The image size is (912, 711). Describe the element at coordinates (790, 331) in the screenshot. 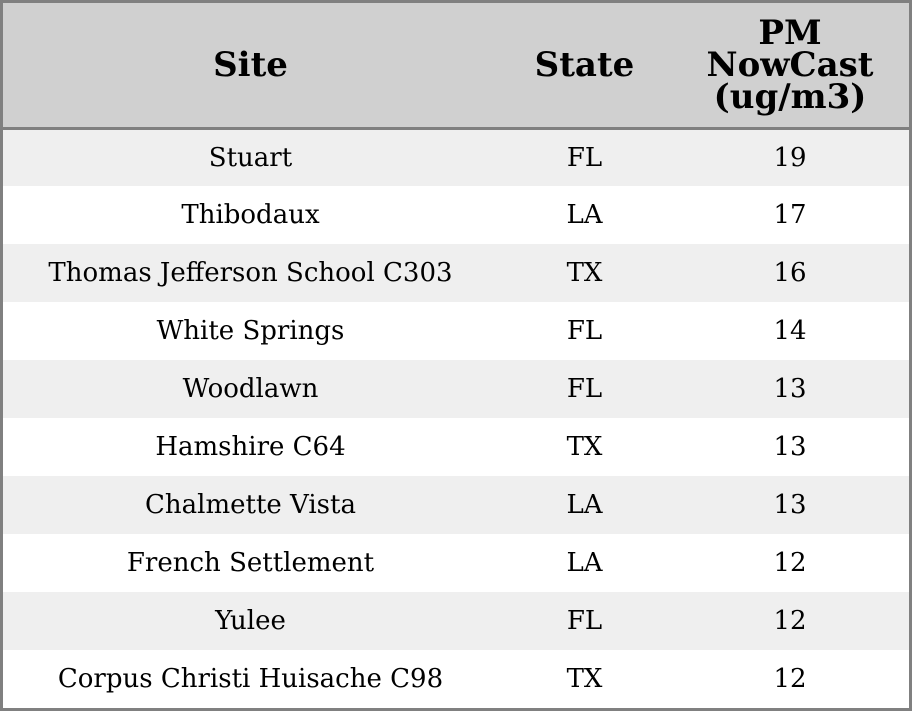

I see `cell-pm-nowcast: 14` at that location.